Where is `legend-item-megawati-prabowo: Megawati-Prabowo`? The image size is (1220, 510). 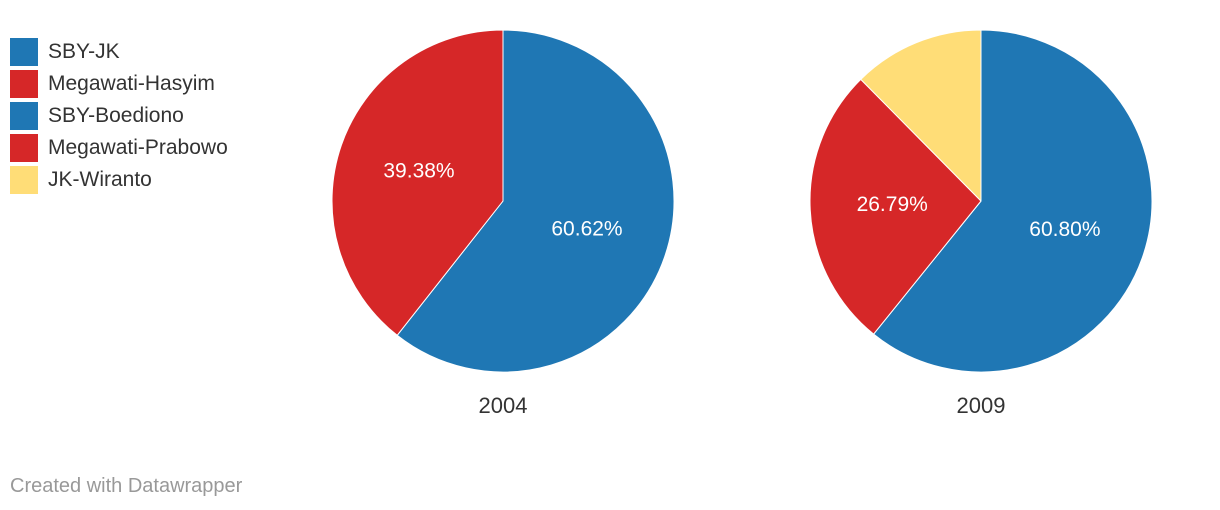 legend-item-megawati-prabowo: Megawati-Prabowo is located at coordinates (119, 148).